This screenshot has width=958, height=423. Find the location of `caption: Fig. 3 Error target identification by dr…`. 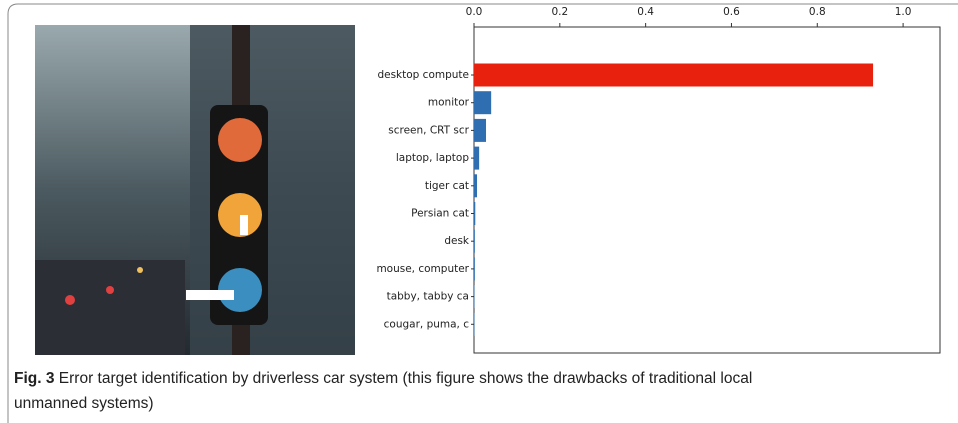

caption: Fig. 3 Error target identification by dr… is located at coordinates (384, 391).